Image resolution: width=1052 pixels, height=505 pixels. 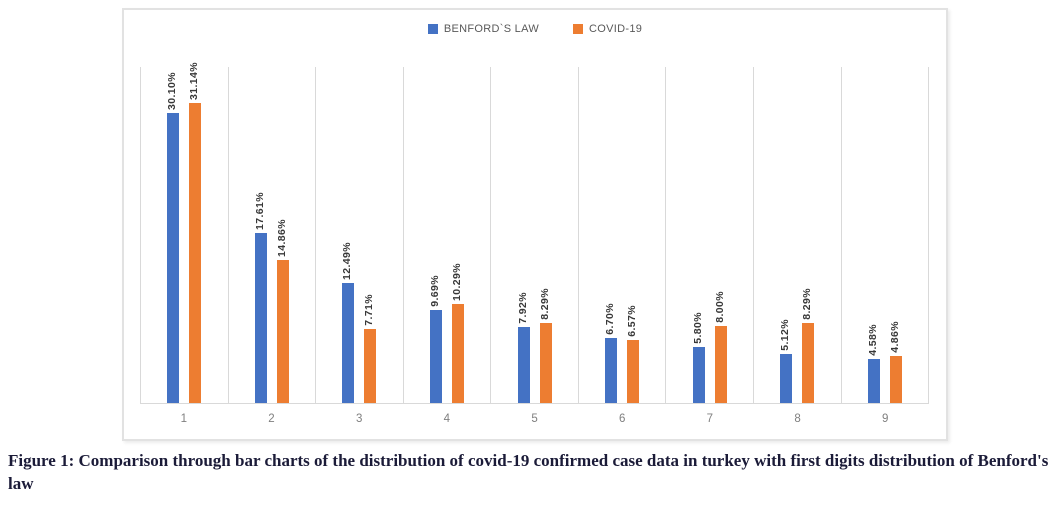 I want to click on bar-slot-covid: 31.14%, so click(x=195, y=232).